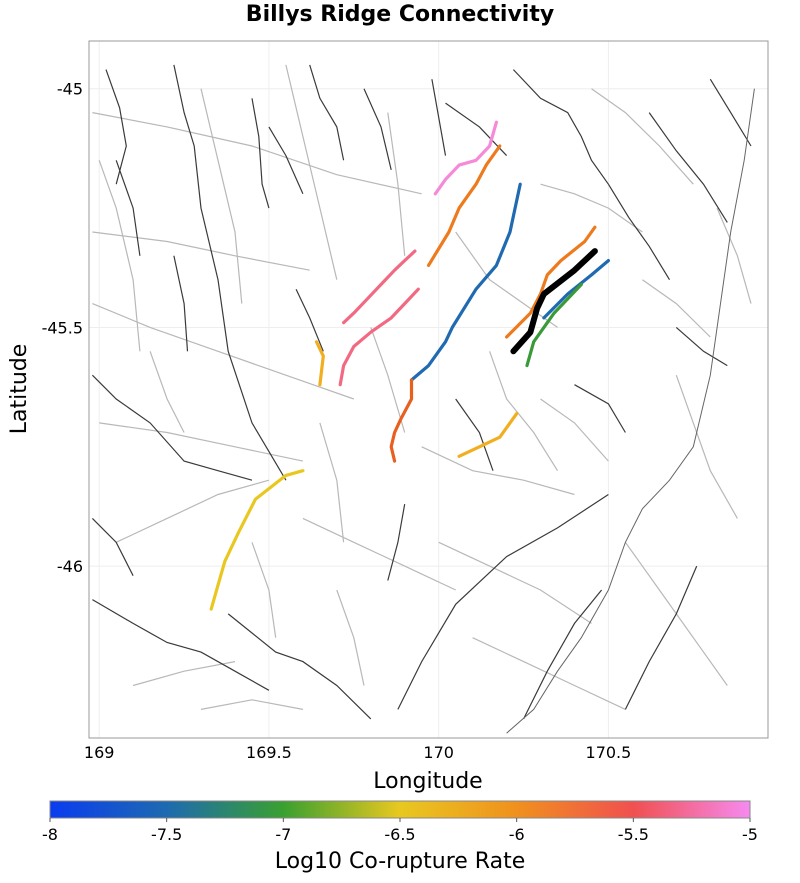 The width and height of the screenshot is (800, 883). I want to click on y-axis-ticks: -45 -45.5 -46, so click(62, 328).